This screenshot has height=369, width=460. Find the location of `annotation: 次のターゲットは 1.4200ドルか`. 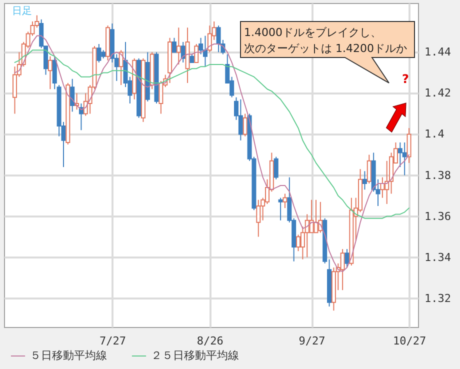

annotation: 次のターゲットは 1.4200ドルか is located at coordinates (325, 49).